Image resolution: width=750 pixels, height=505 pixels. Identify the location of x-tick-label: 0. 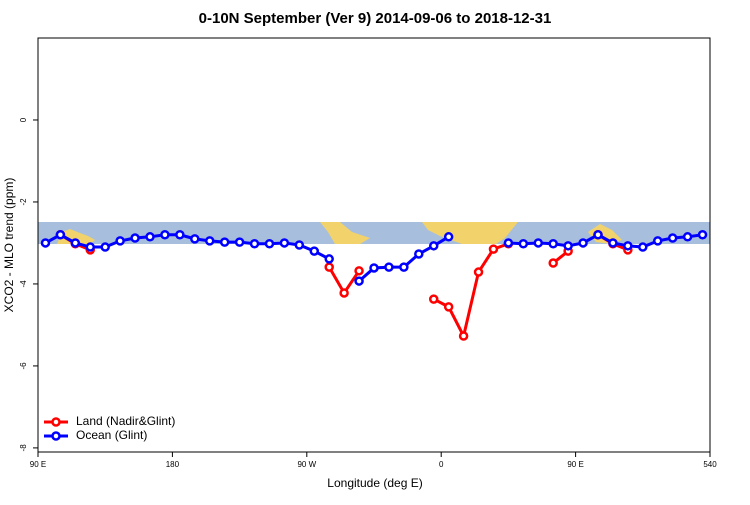
(441, 464).